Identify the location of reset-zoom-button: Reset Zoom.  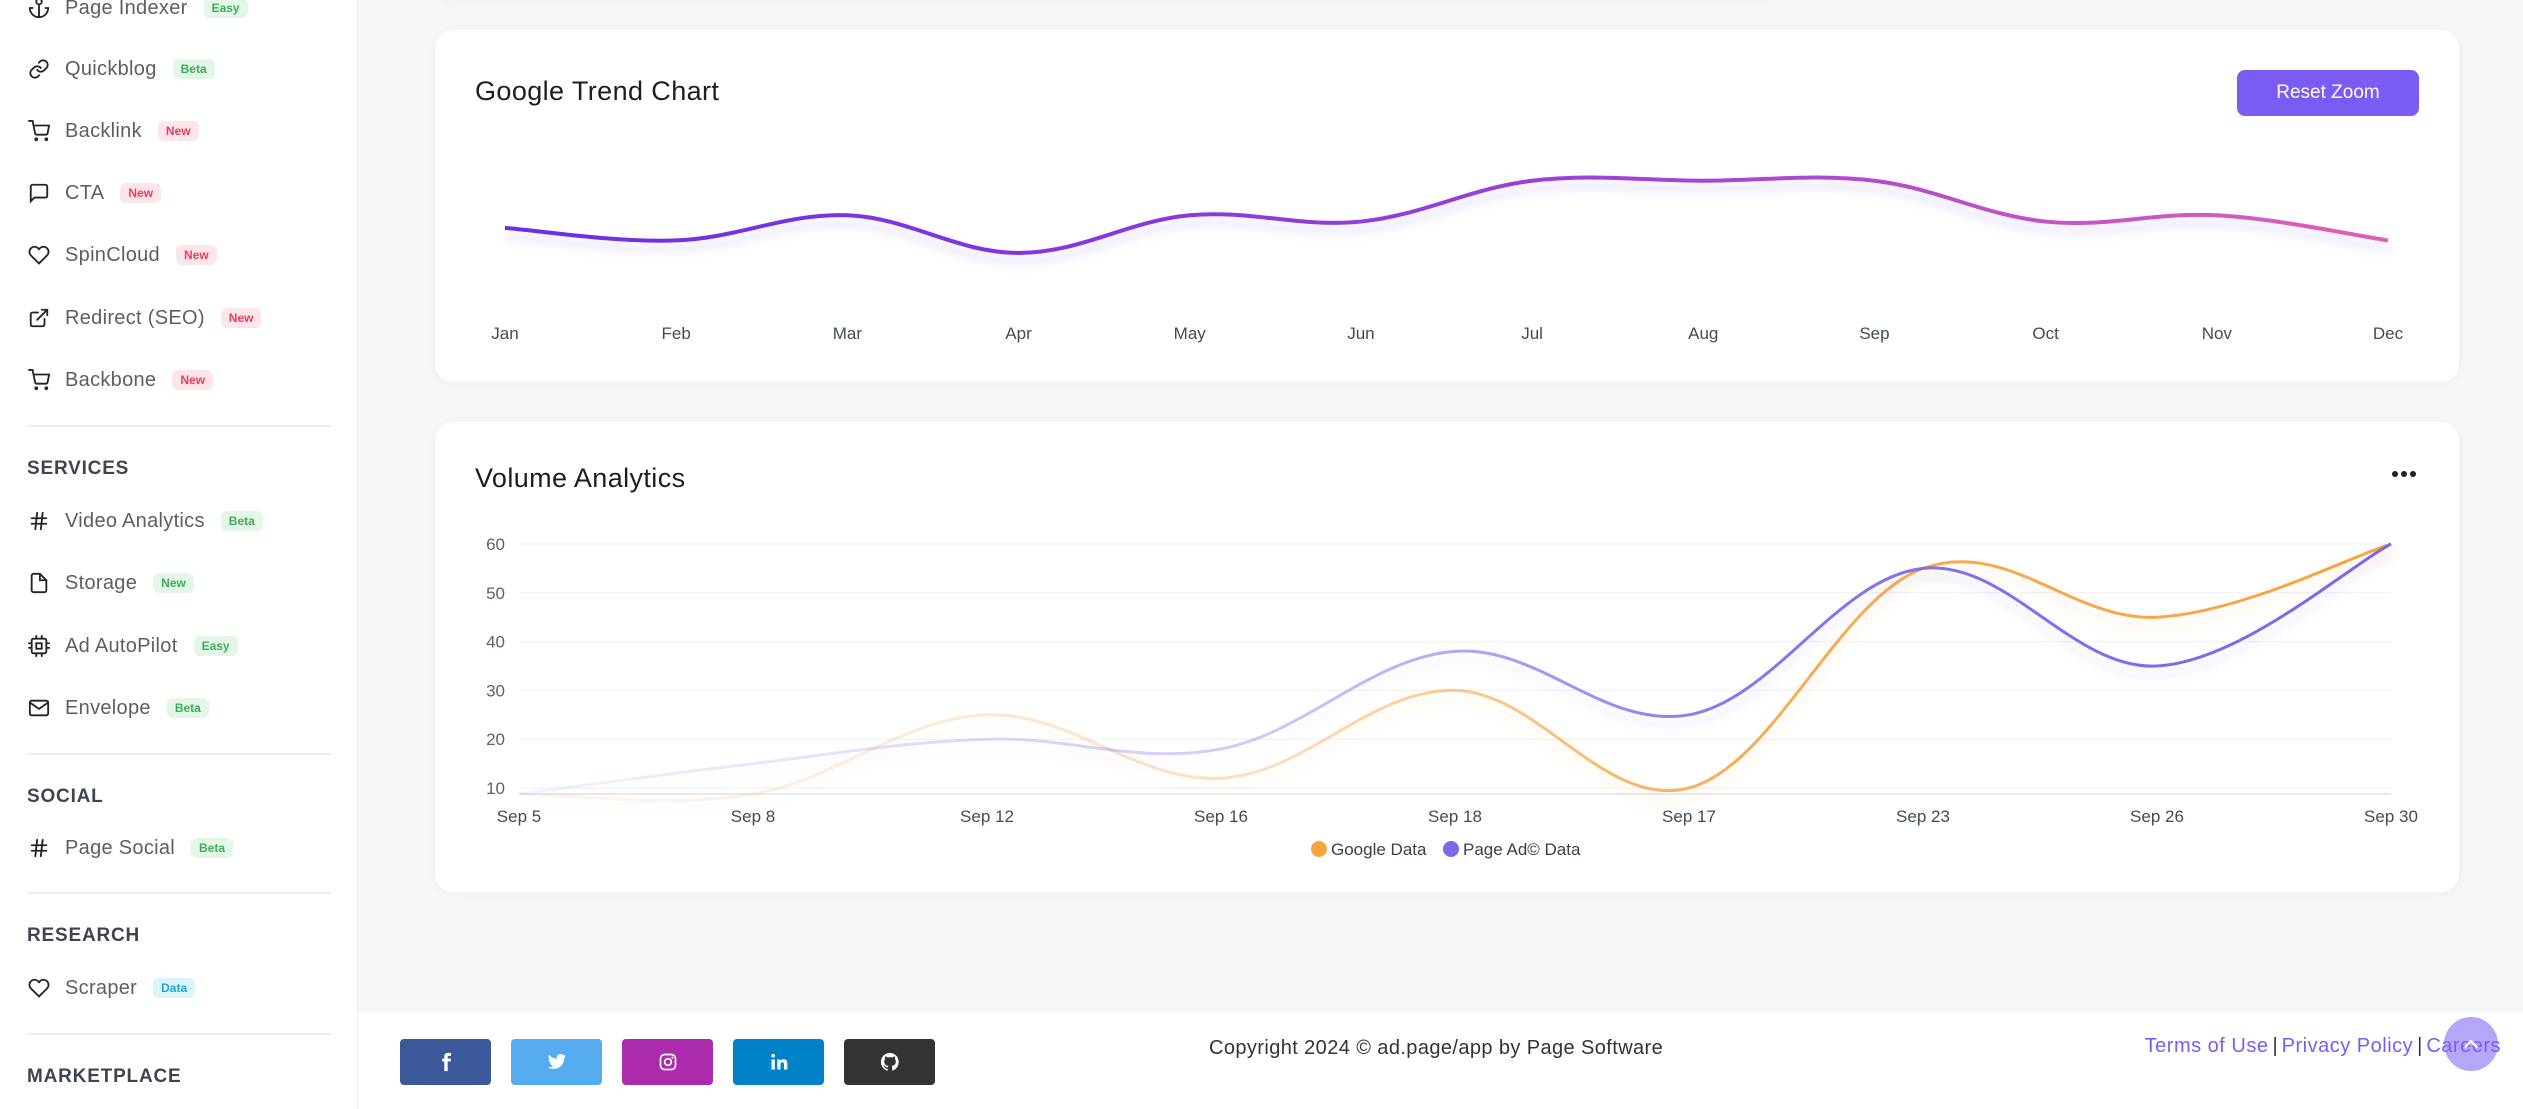
(2328, 93).